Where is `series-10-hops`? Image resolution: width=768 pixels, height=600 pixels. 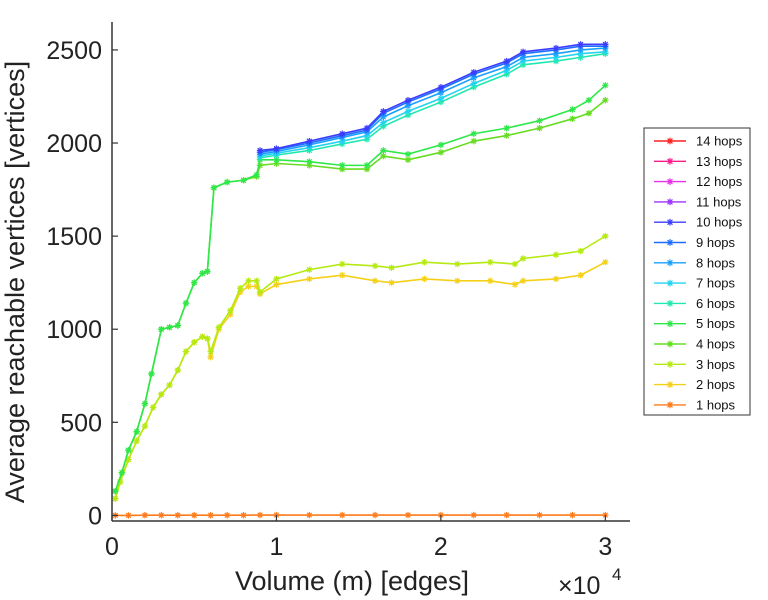 series-10-hops is located at coordinates (432, 97).